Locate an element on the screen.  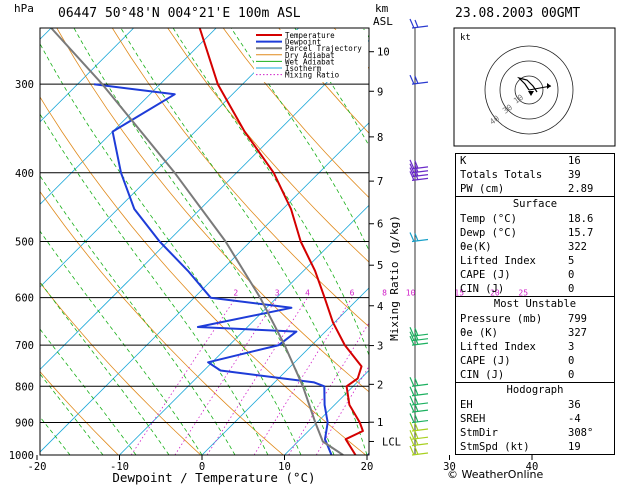
station-title: 06447 50°48'N 004°21'E 100m ASL is located at coordinates (179, 13).